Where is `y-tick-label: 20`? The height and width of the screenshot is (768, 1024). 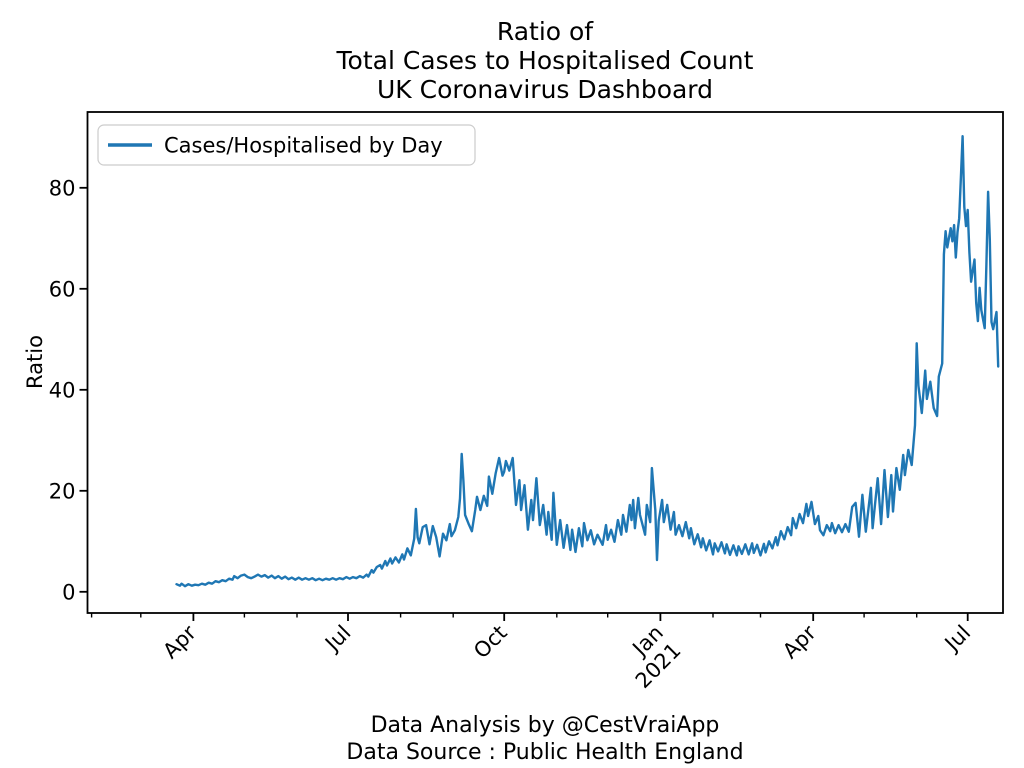
y-tick-label: 20 is located at coordinates (62, 491).